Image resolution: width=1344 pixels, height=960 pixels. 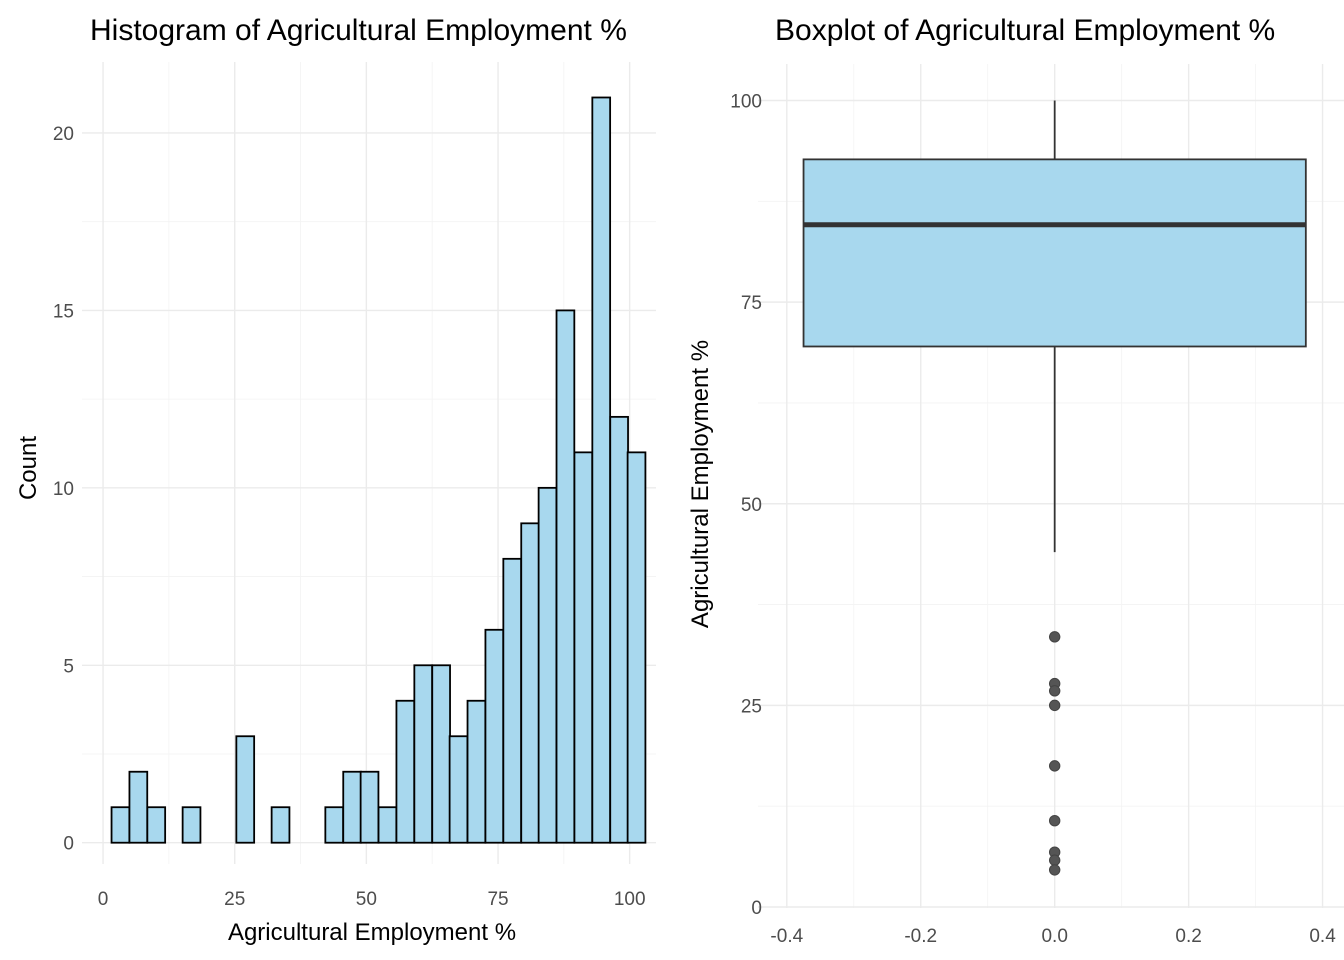 I want to click on histogram-x-tick-labels: 0 25 50 75 100, so click(x=372, y=899).